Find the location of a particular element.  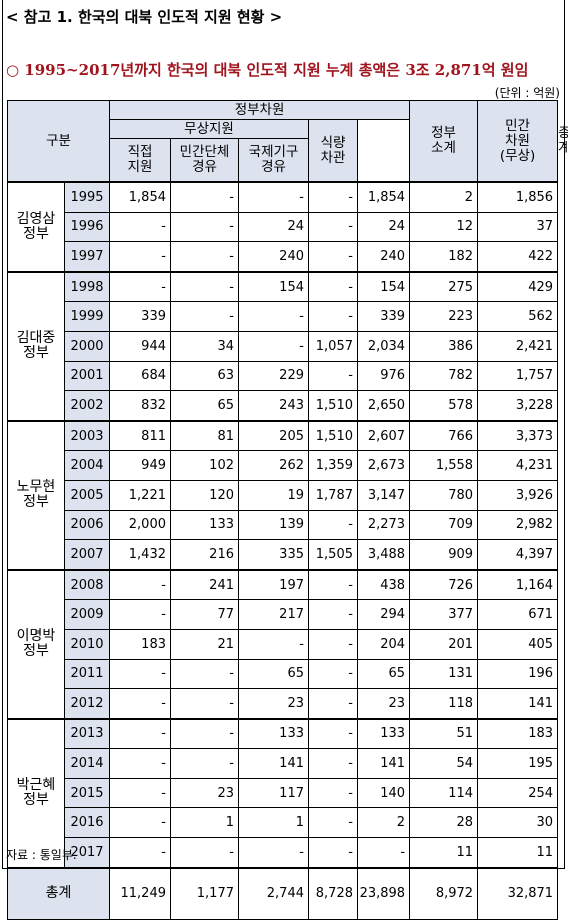

cell-total: 1,856 is located at coordinates (518, 196).